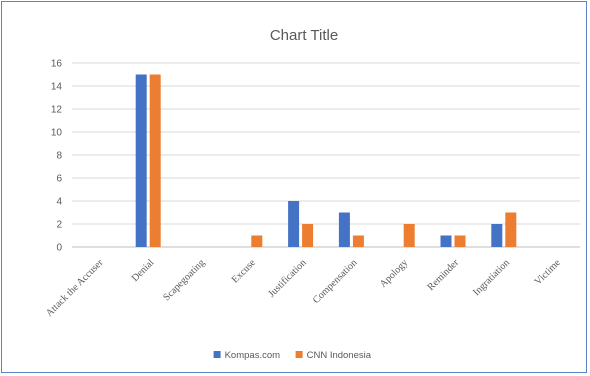  Describe the element at coordinates (287, 278) in the screenshot. I see `x-tick-label: Justification` at that location.